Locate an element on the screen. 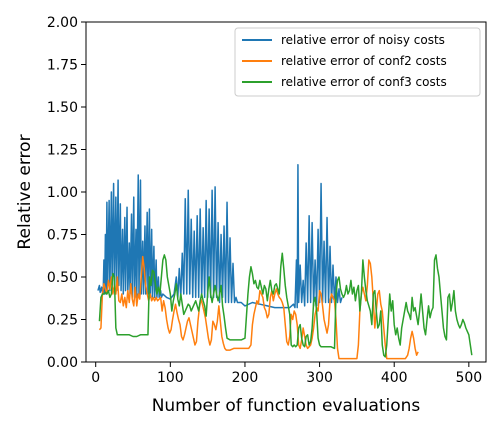 Image resolution: width=500 pixels, height=430 pixels. legend-label-conf3: relative error of conf3 costs is located at coordinates (364, 82).